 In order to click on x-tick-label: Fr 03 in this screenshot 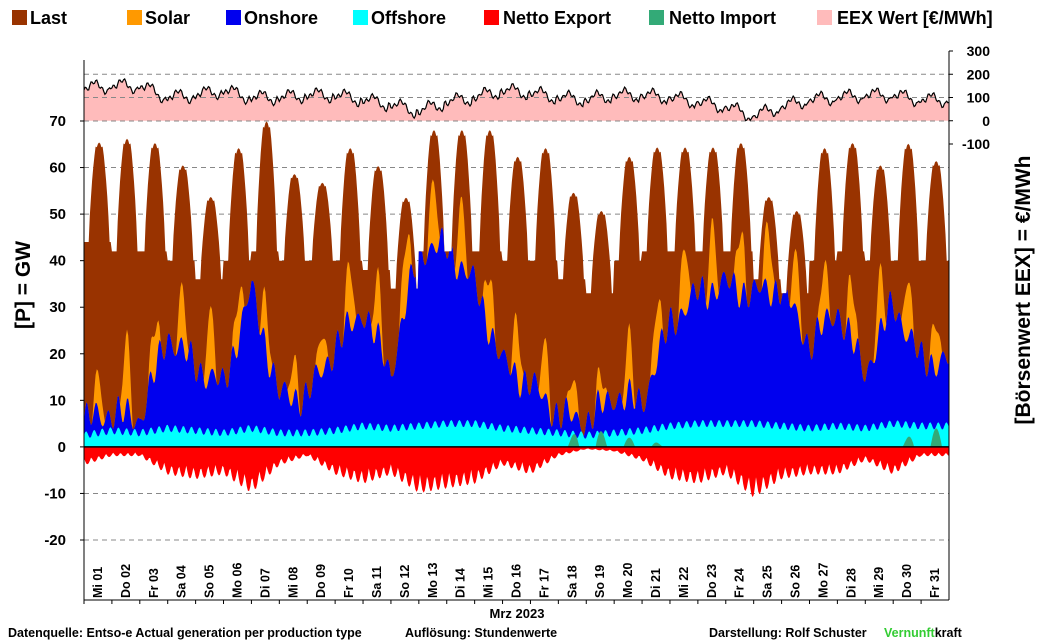, I will do `click(154, 583)`.